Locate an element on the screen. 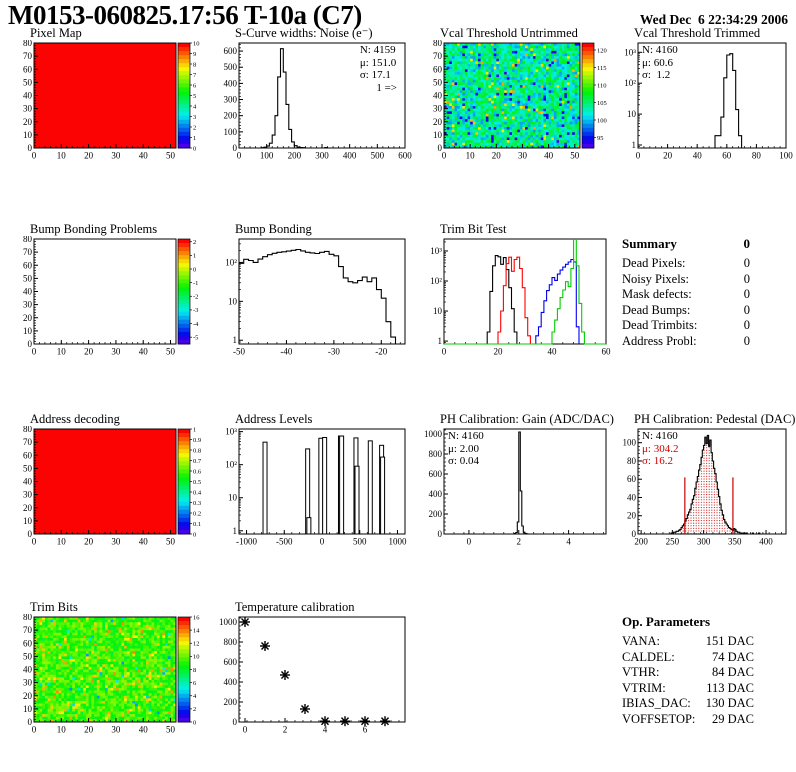  op-parameter-value: 151 DAC is located at coordinates (729, 641).